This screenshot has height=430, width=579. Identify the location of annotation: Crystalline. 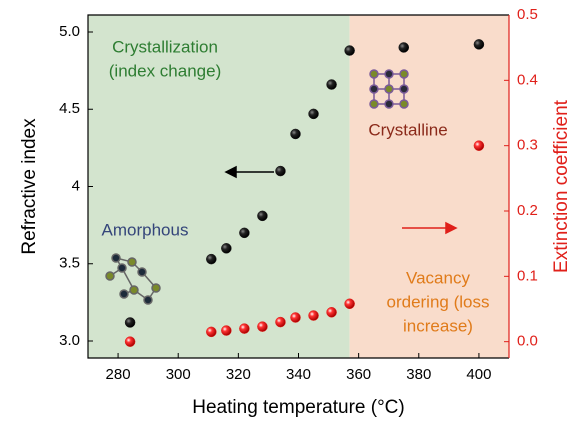
(407, 129).